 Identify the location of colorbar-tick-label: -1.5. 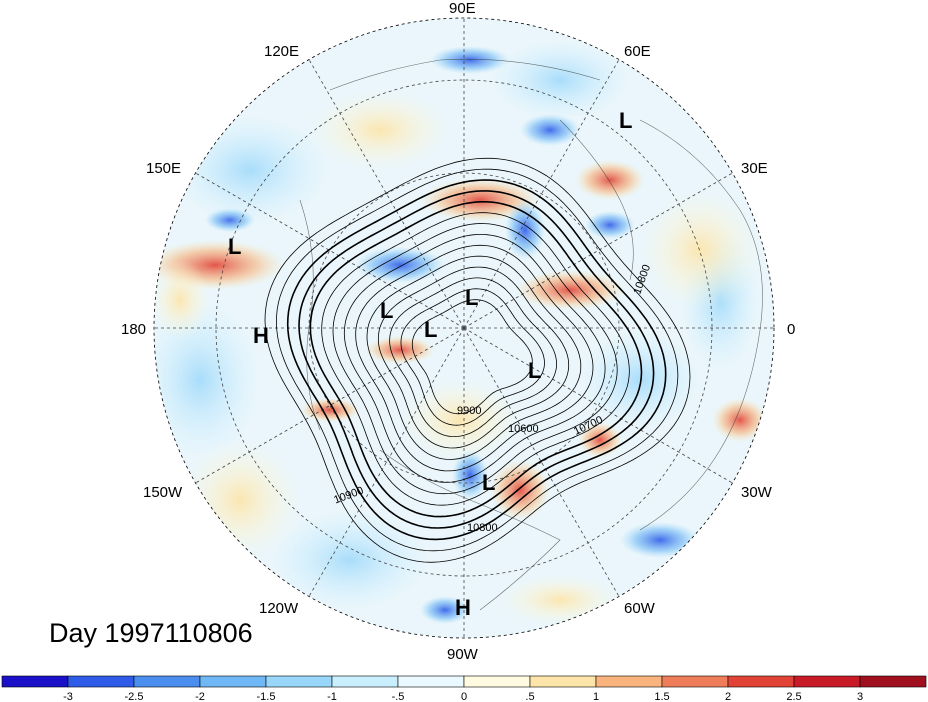
(266, 696).